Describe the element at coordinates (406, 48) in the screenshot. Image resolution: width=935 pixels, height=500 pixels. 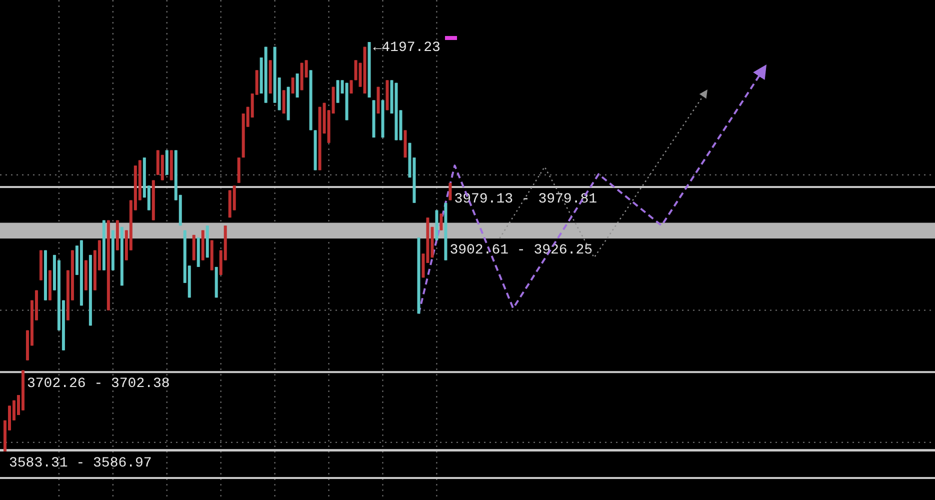
I see `annotation: ←4197.23` at that location.